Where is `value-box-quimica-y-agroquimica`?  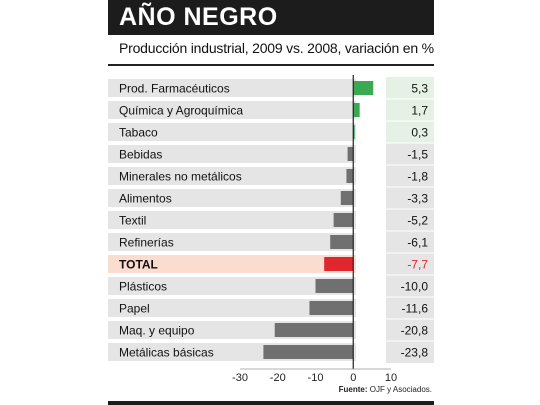
value-box-quimica-y-agroquimica is located at coordinates (410, 110).